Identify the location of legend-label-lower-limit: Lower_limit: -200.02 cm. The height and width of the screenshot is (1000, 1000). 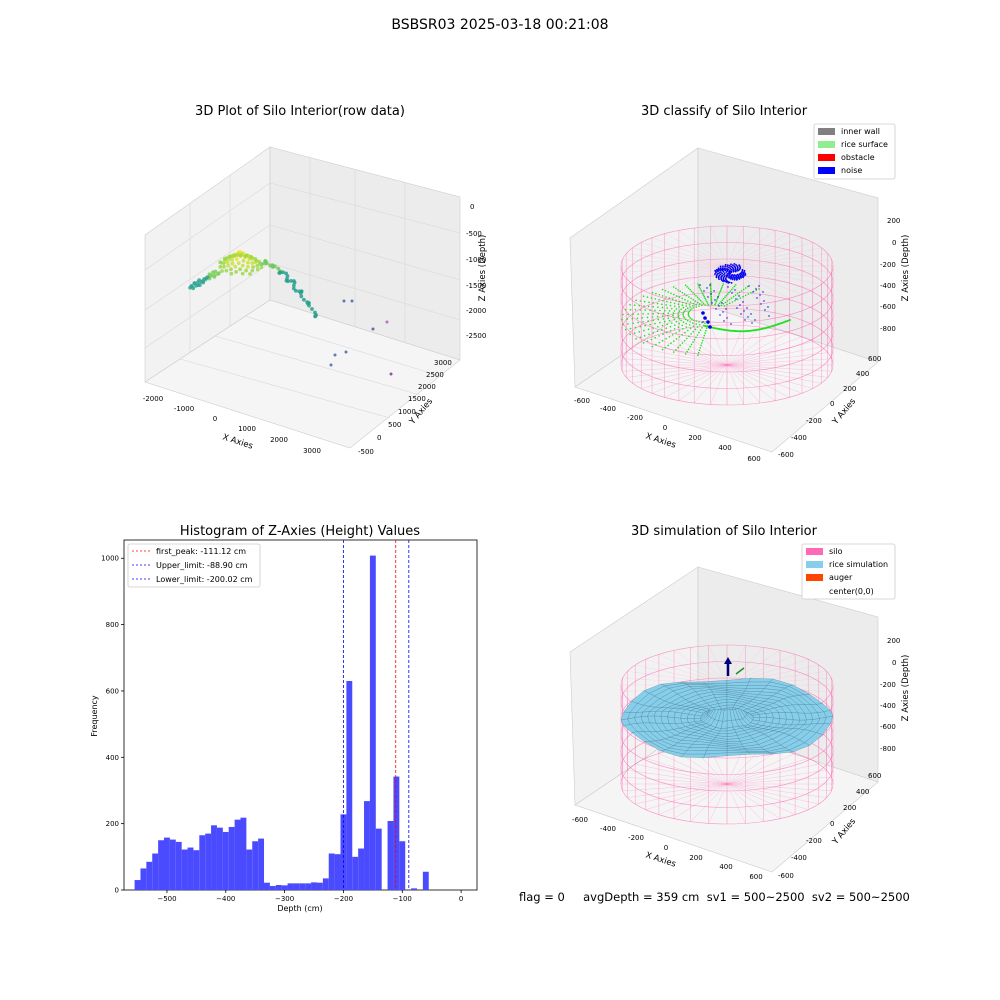
(204, 579).